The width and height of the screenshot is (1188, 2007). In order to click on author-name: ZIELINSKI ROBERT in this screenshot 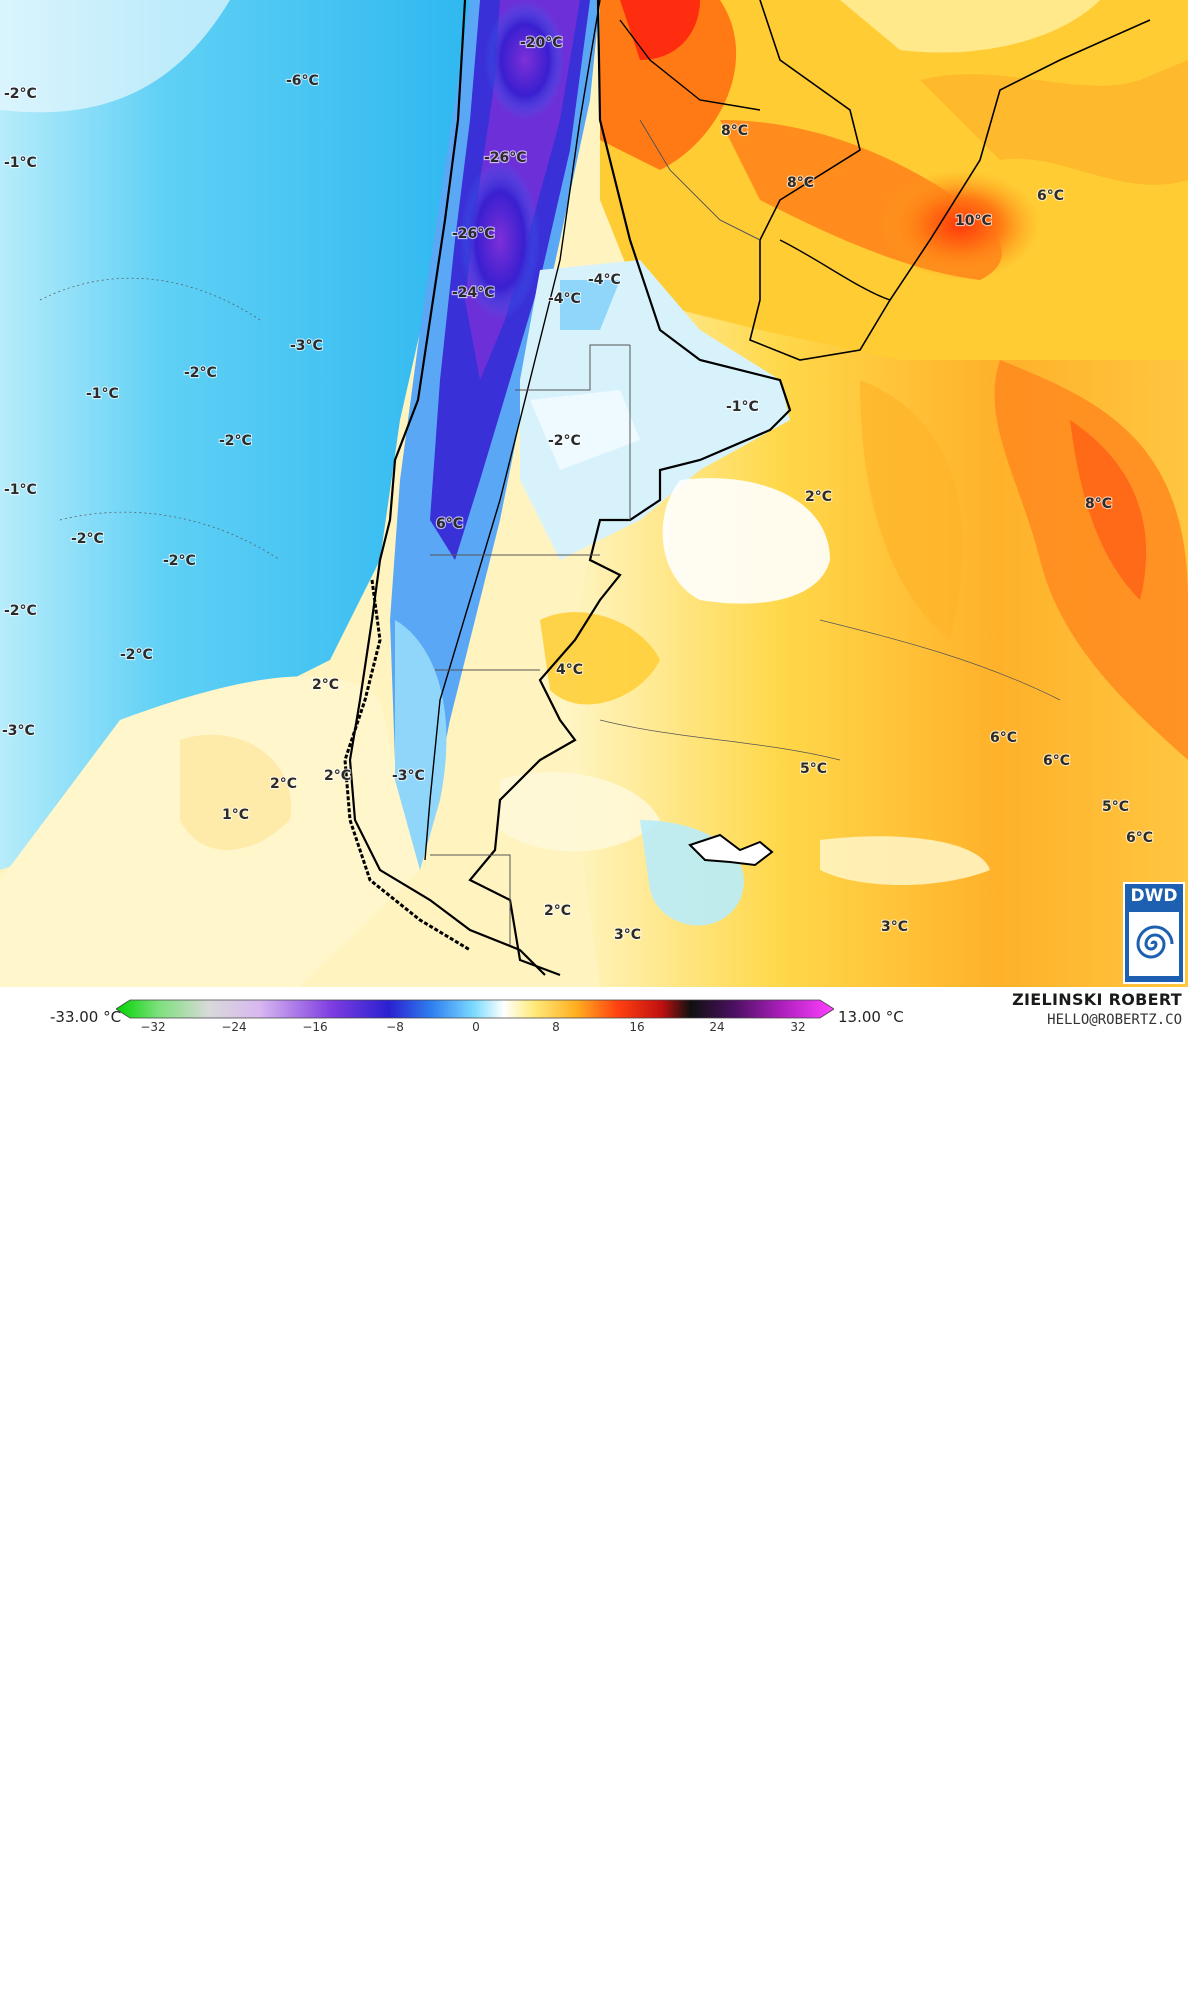, I will do `click(1097, 999)`.